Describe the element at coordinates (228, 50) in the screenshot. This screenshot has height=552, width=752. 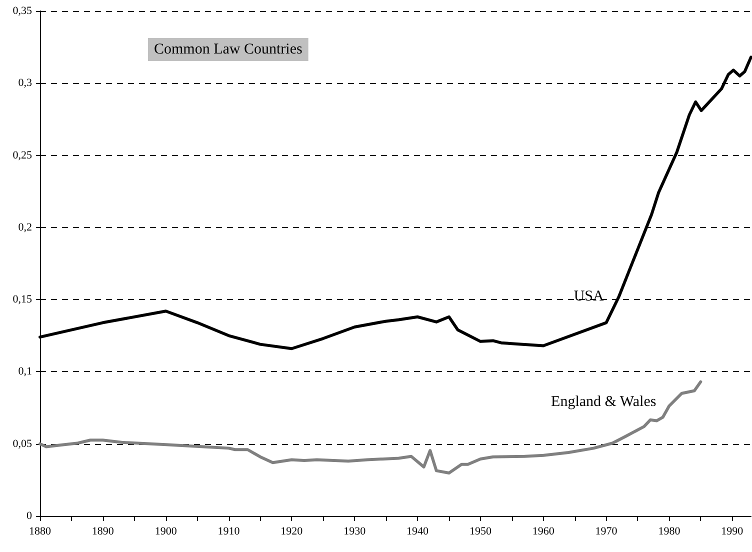
I see `text: Common Law Countries` at that location.